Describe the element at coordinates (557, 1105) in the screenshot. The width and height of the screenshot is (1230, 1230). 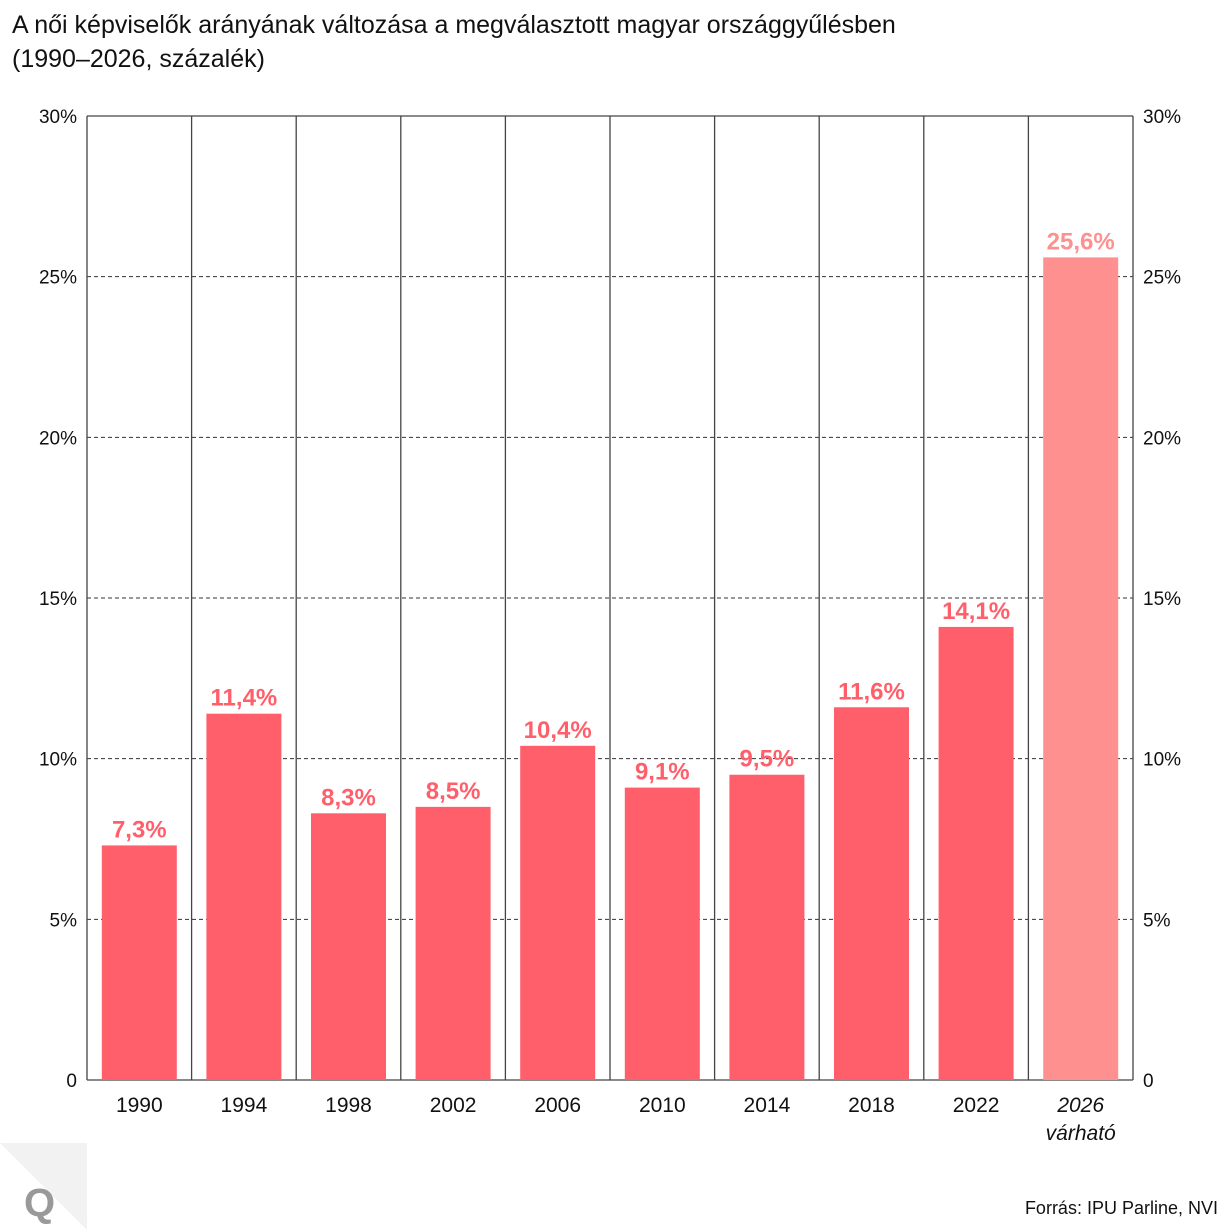
I see `x-tick-label: 2006` at that location.